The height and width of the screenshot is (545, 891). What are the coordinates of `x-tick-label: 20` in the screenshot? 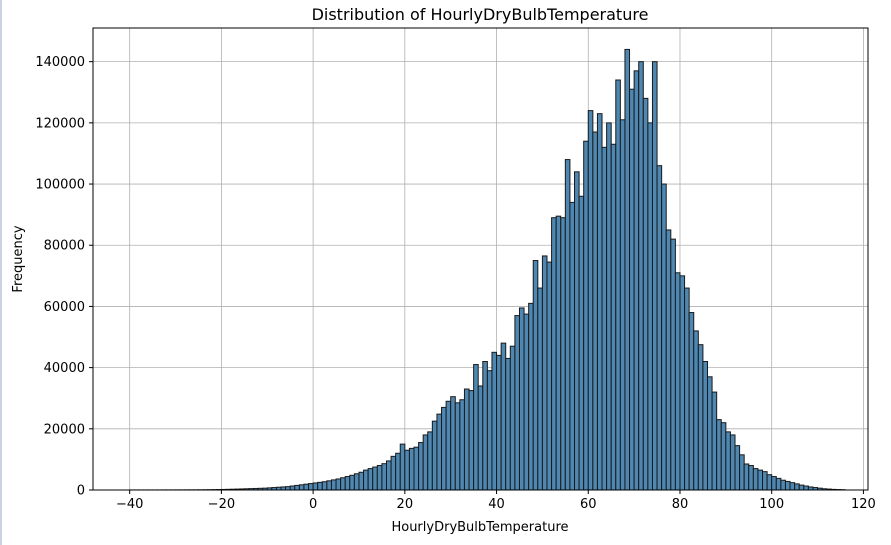 It's located at (405, 504).